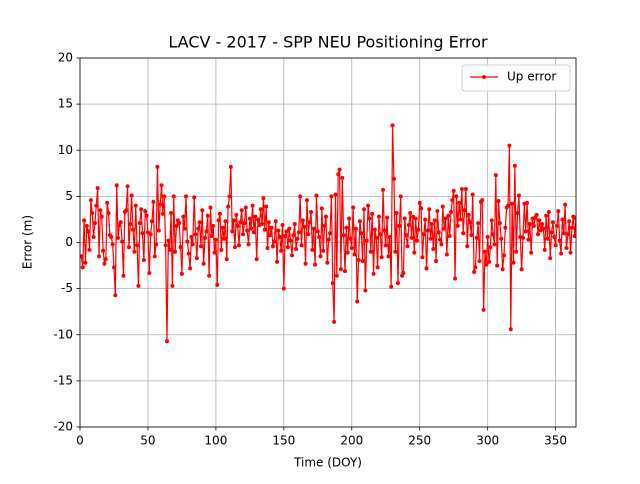 The image size is (640, 484). I want to click on x-tick-label: 350, so click(555, 441).